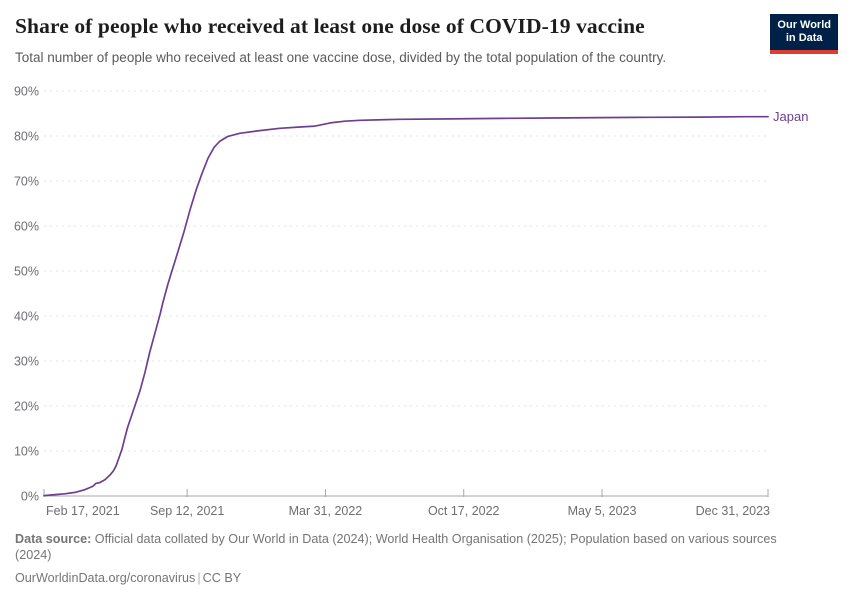  Describe the element at coordinates (26, 407) in the screenshot. I see `y-axis-tick-label: 20%` at that location.